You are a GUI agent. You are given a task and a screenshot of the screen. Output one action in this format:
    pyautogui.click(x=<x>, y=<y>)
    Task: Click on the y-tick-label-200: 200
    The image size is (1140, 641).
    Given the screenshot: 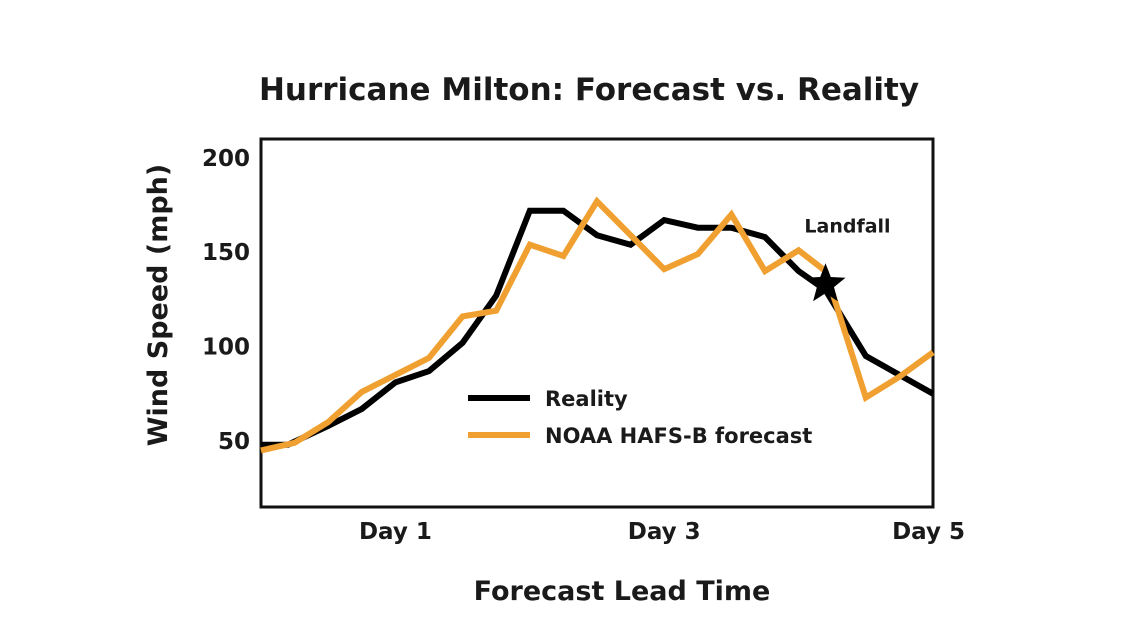 What is the action you would take?
    pyautogui.click(x=226, y=159)
    